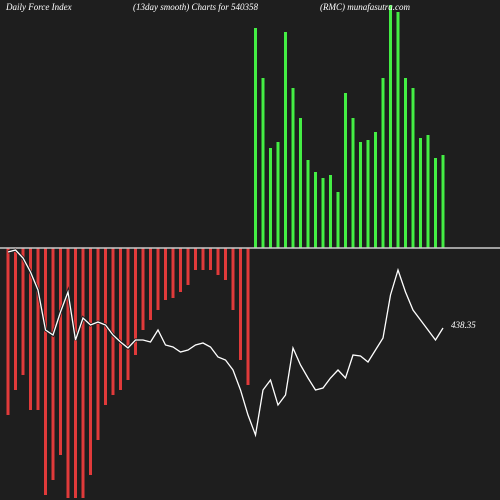 This screenshot has width=500, height=500. What do you see at coordinates (38, 7) in the screenshot?
I see `chart-title: Daily Force Index` at bounding box center [38, 7].